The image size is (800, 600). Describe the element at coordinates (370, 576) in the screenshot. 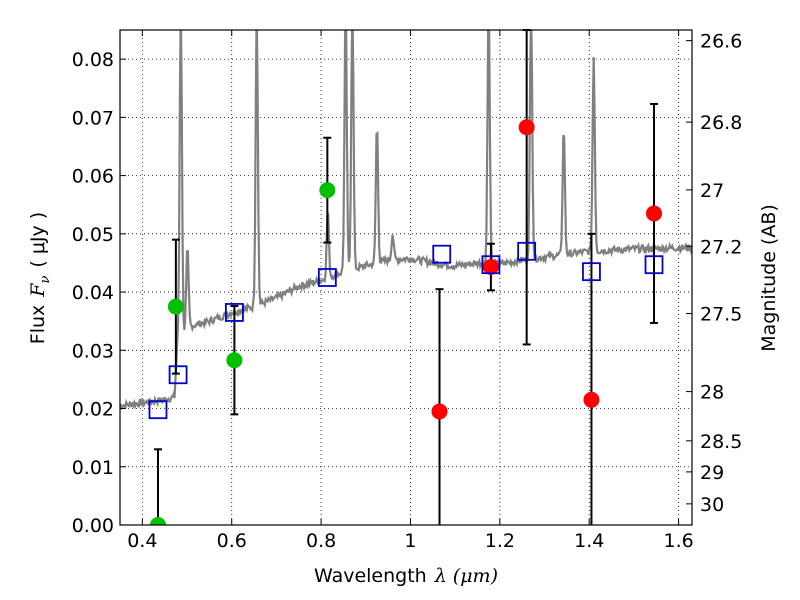

I see `x-axis-label-text: Wavelength` at that location.